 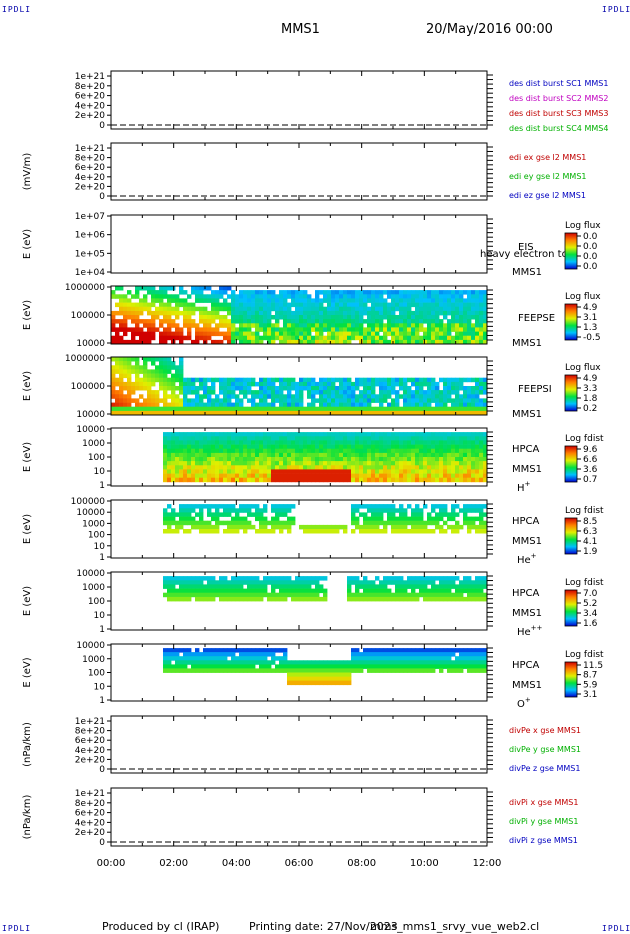 I want to click on y-tick-label: 10, so click(x=100, y=616).